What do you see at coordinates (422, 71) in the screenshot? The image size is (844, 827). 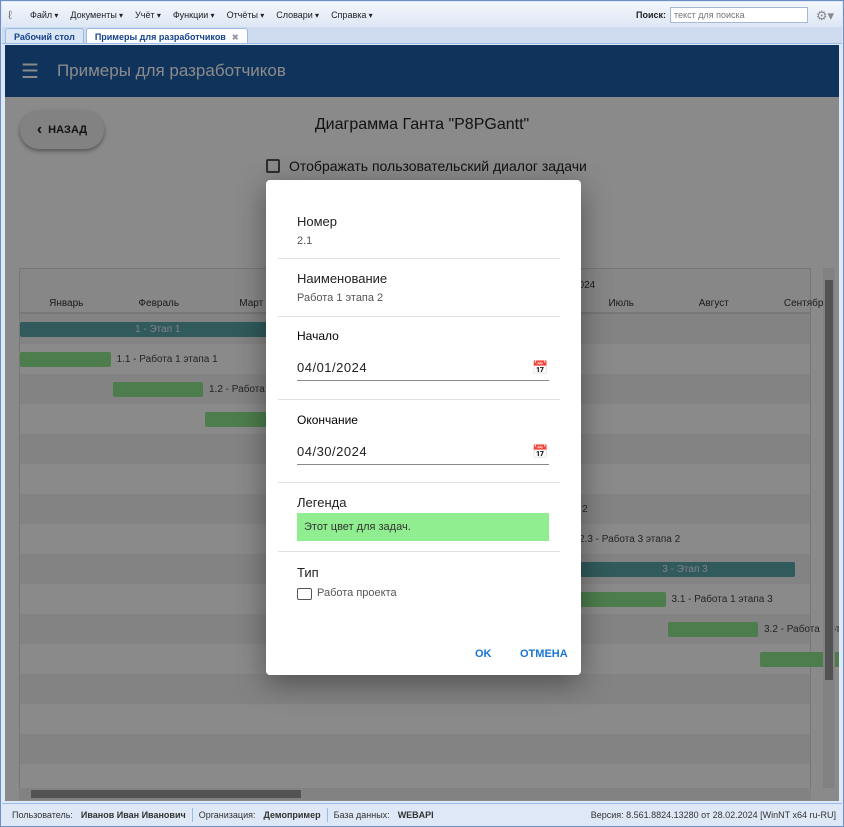 I see `app-bar: ☰ Примеры для разработчиков` at bounding box center [422, 71].